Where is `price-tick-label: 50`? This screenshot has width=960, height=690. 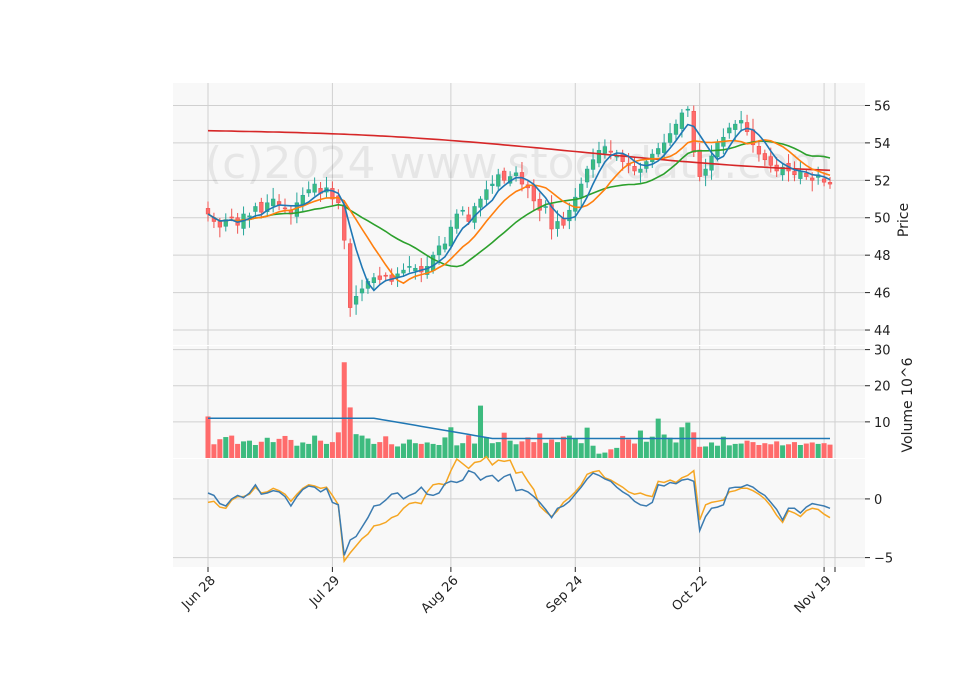 price-tick-label: 50 is located at coordinates (882, 219).